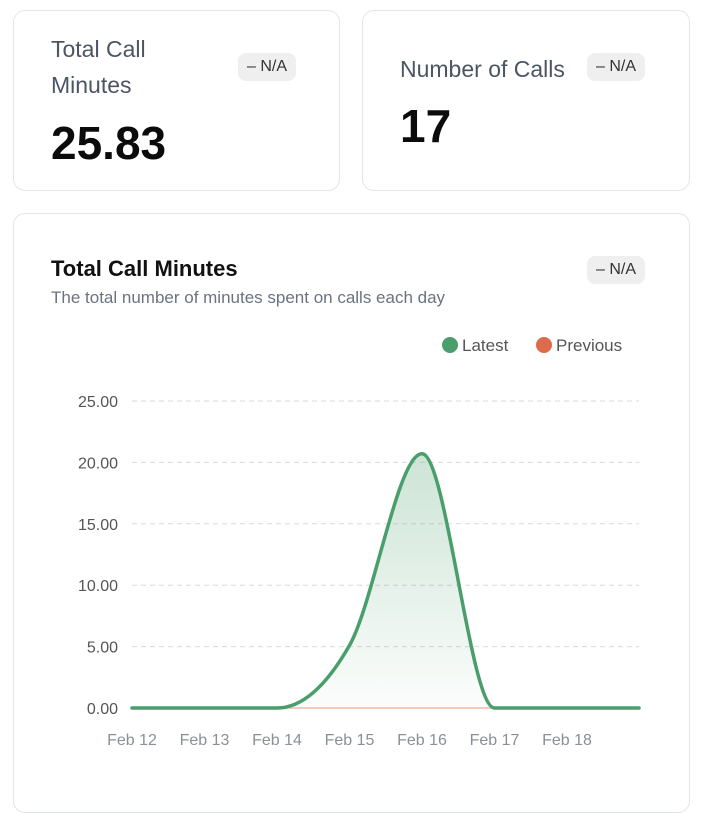 This screenshot has width=701, height=813. What do you see at coordinates (267, 67) in the screenshot?
I see `total-call-minutes-change-badge: – N/A` at bounding box center [267, 67].